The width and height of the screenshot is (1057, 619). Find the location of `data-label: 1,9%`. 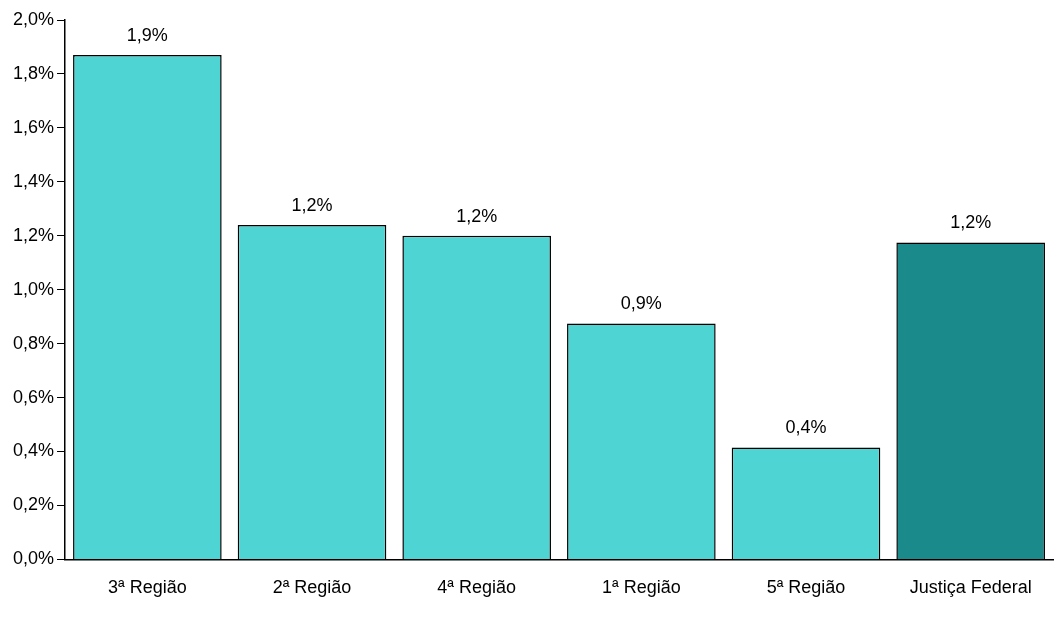

data-label: 1,9% is located at coordinates (147, 35).